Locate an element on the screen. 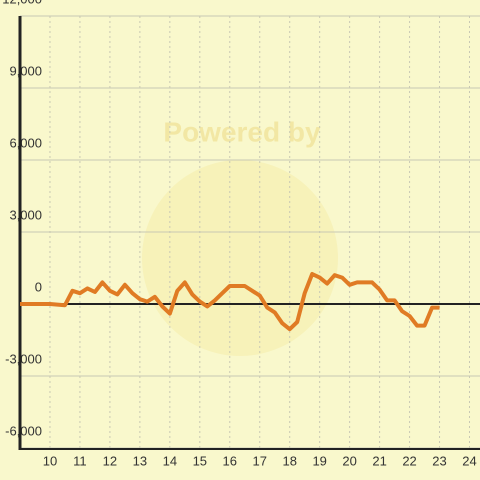 The width and height of the screenshot is (480, 480). y-tick-label: 0 is located at coordinates (38, 286).